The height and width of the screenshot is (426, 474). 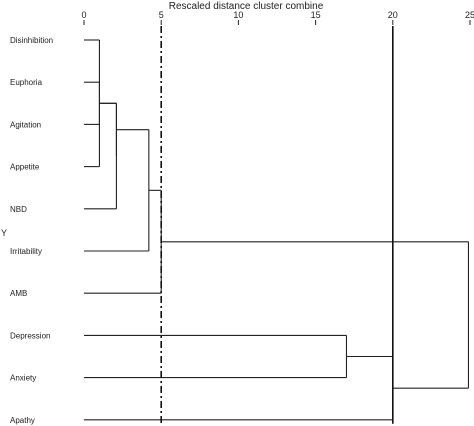 I want to click on y-axis-label: Y, so click(x=4, y=233).